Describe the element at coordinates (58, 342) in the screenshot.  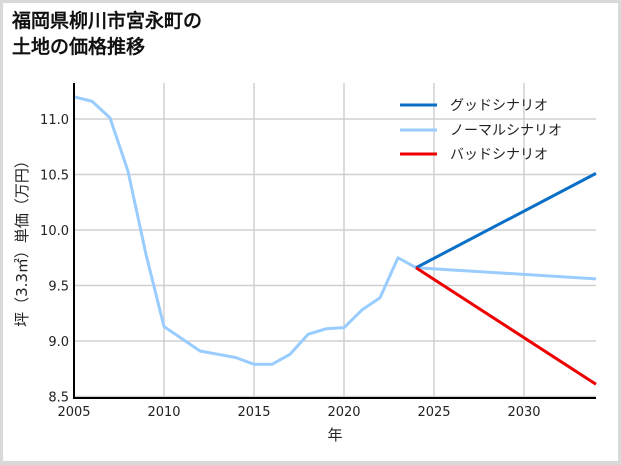
I see `y-tick-label: 9.0` at that location.